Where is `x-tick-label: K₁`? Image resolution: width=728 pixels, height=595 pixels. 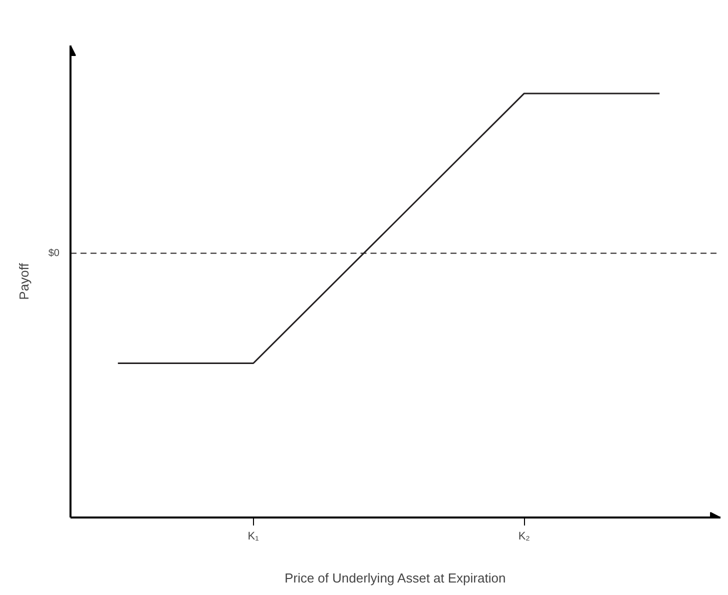
x-tick-label: K₁ is located at coordinates (254, 536).